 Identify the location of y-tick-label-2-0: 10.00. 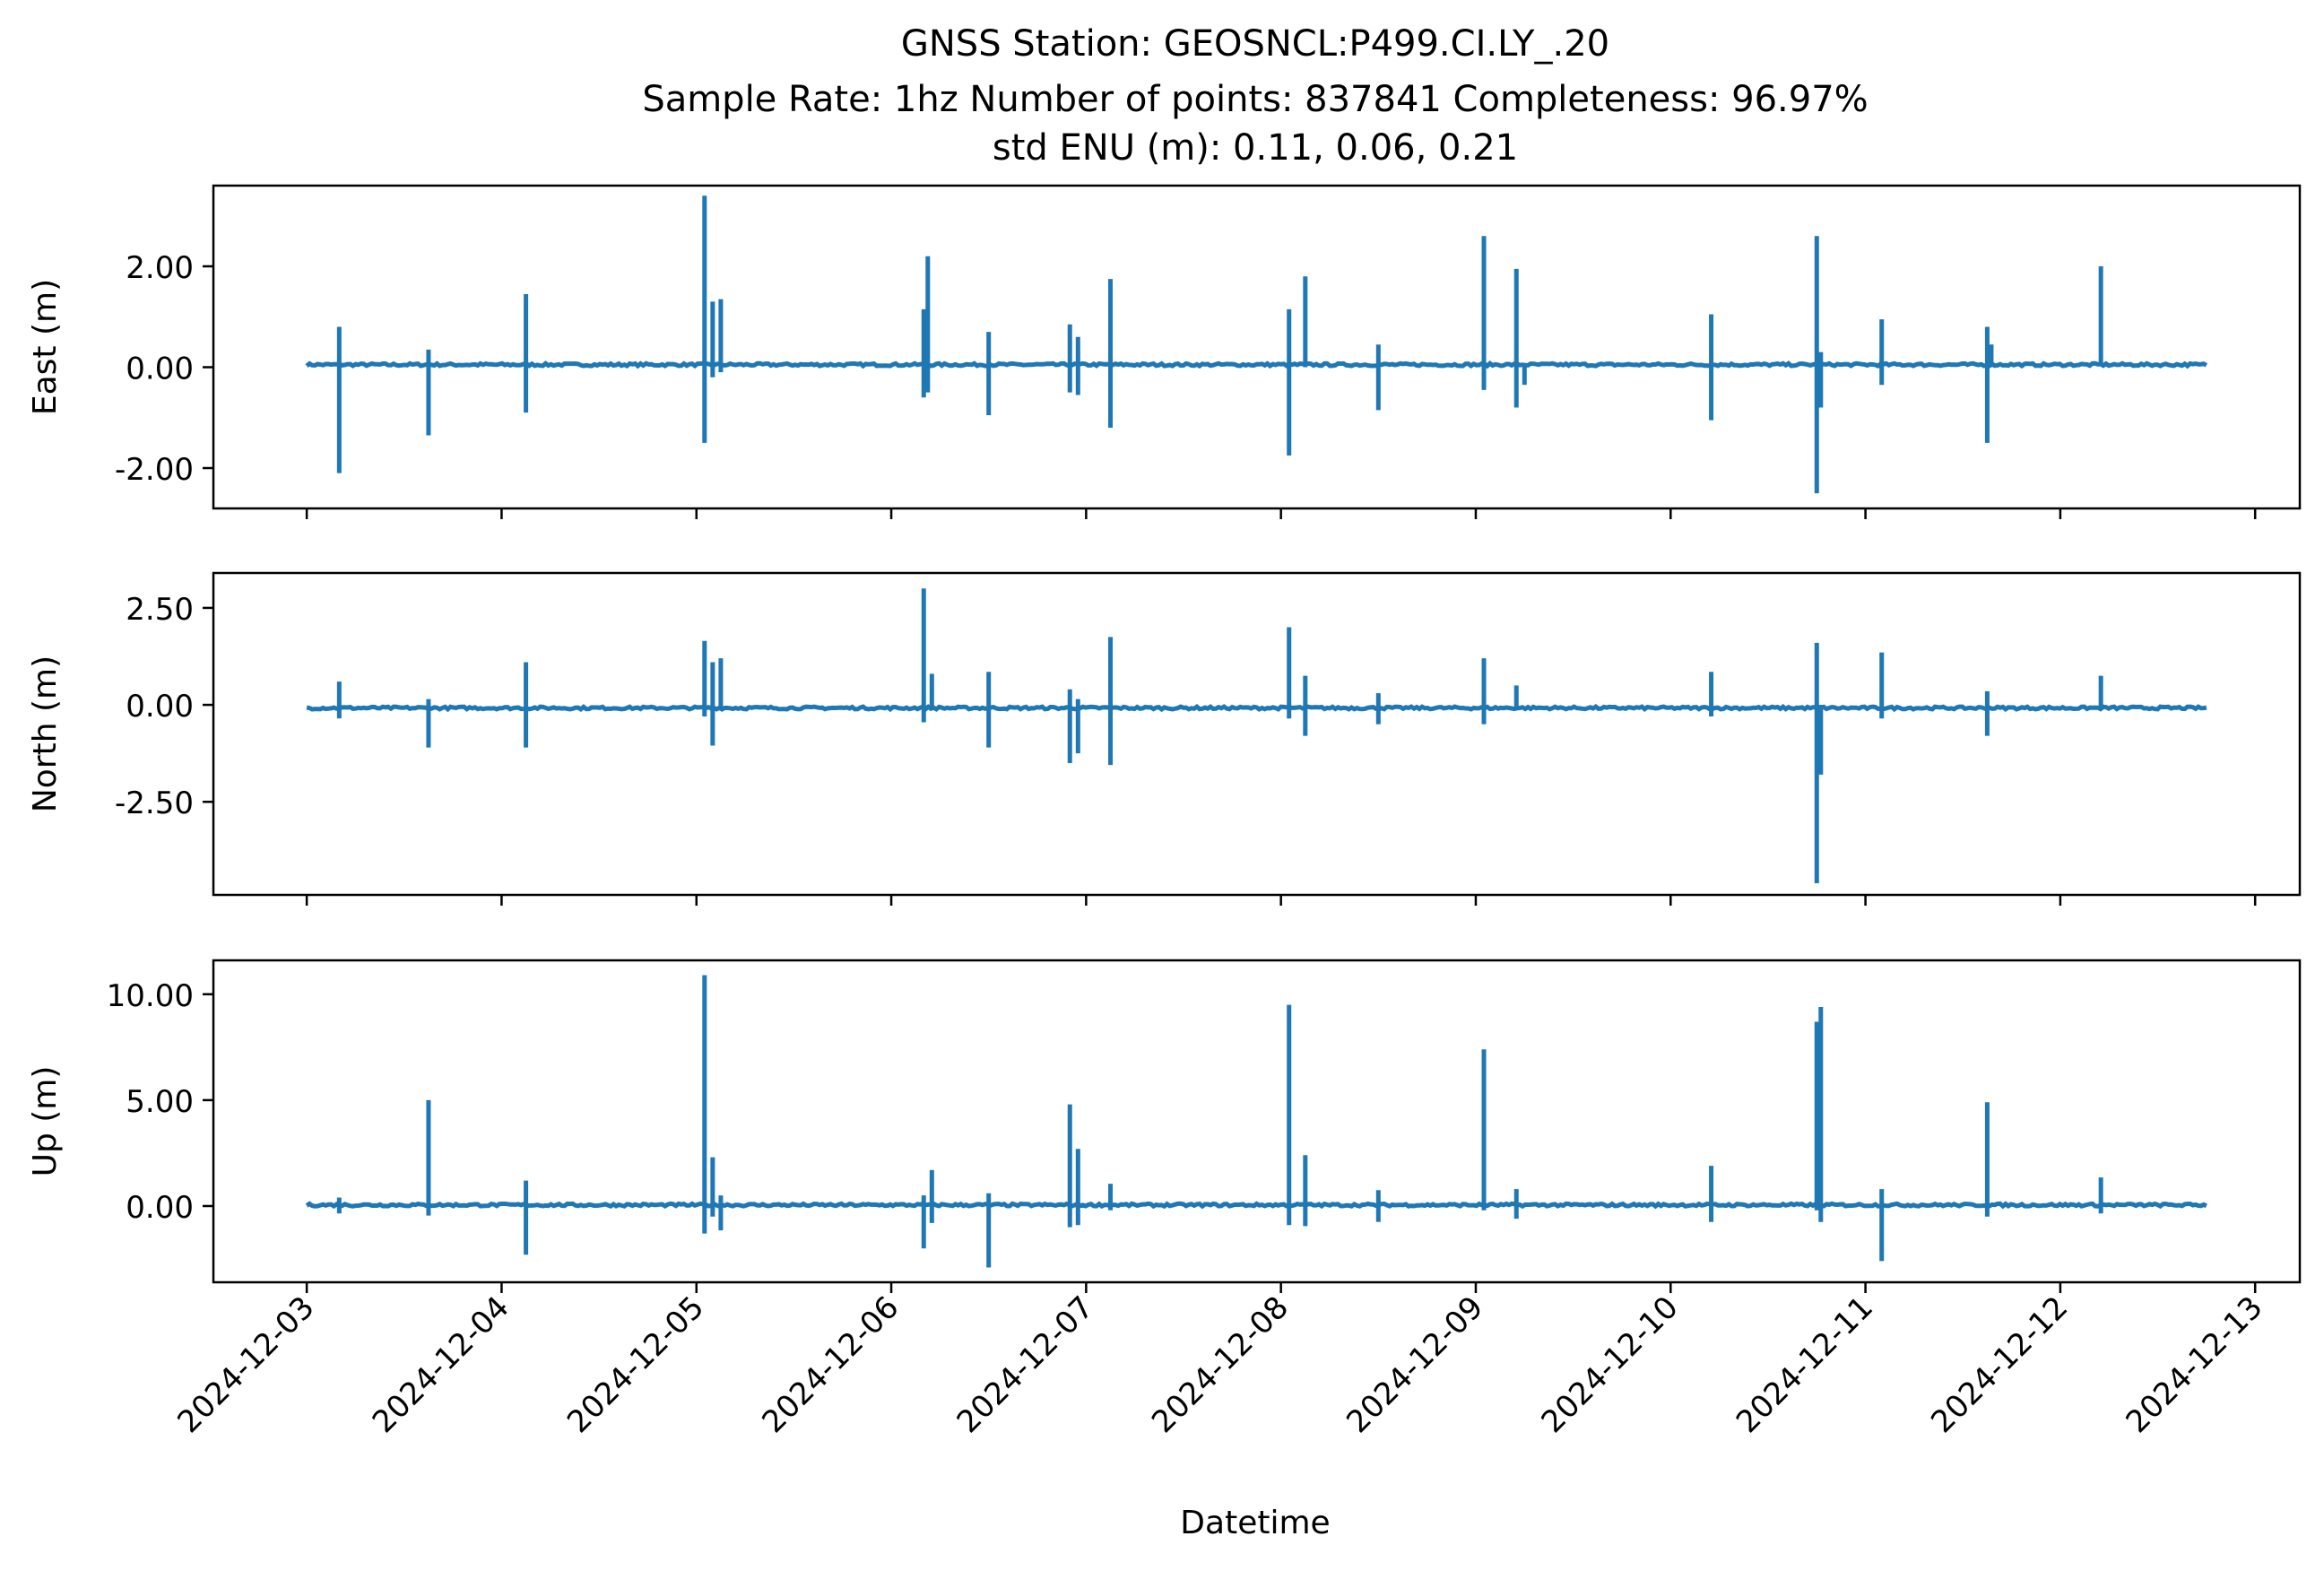
(150, 996).